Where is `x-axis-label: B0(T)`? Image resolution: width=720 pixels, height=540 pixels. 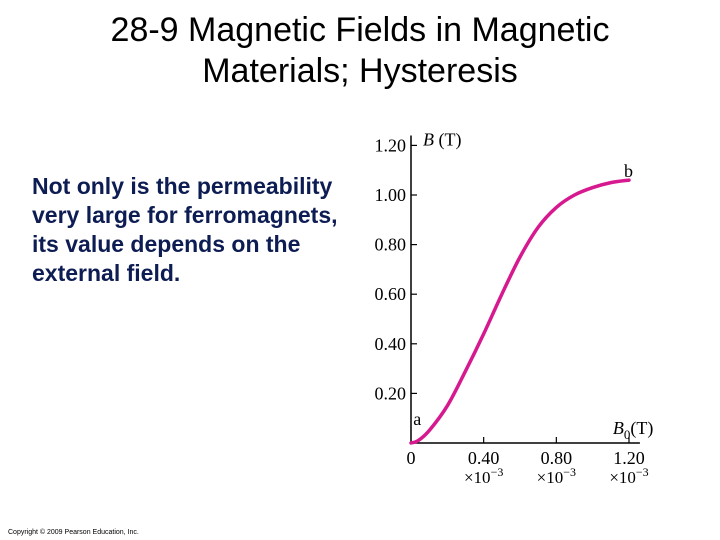 x-axis-label: B0(T) is located at coordinates (633, 430).